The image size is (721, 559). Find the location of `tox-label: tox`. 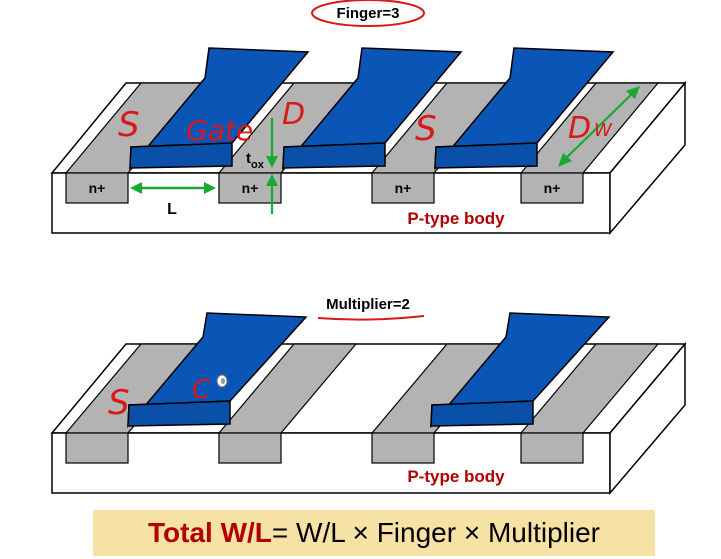

tox-label: tox is located at coordinates (255, 160).